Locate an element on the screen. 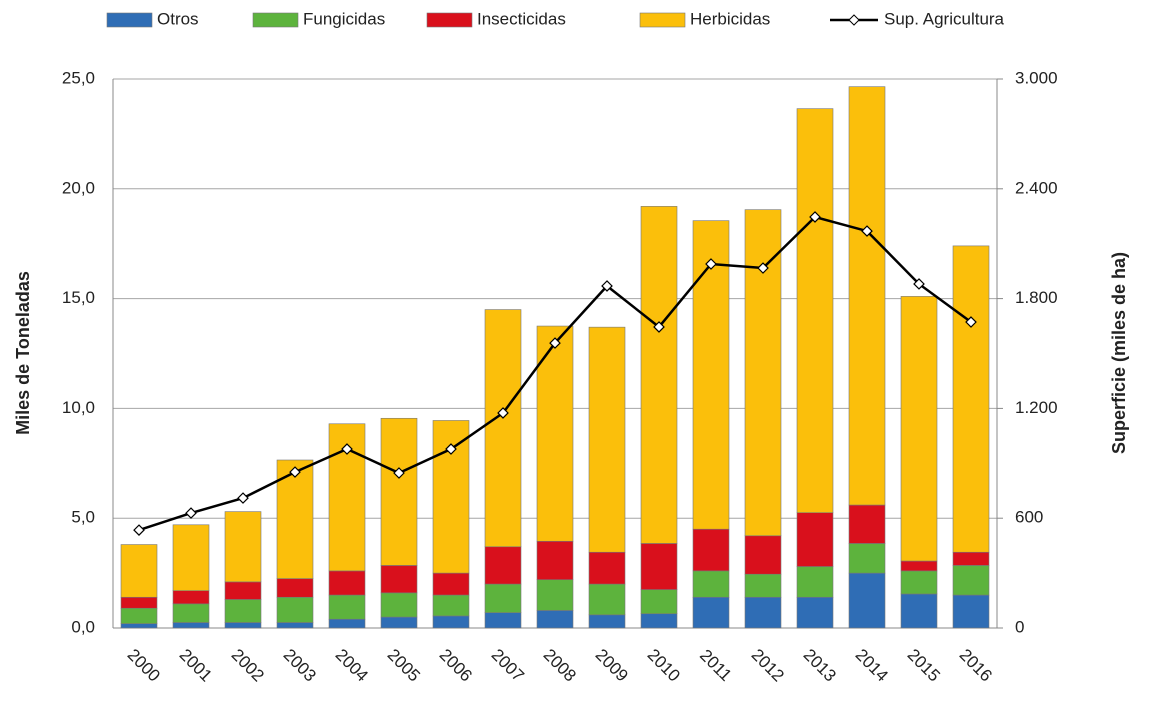 The image size is (1152, 710). y2-axis-title: Superficie (miles de ha) is located at coordinates (1119, 353).